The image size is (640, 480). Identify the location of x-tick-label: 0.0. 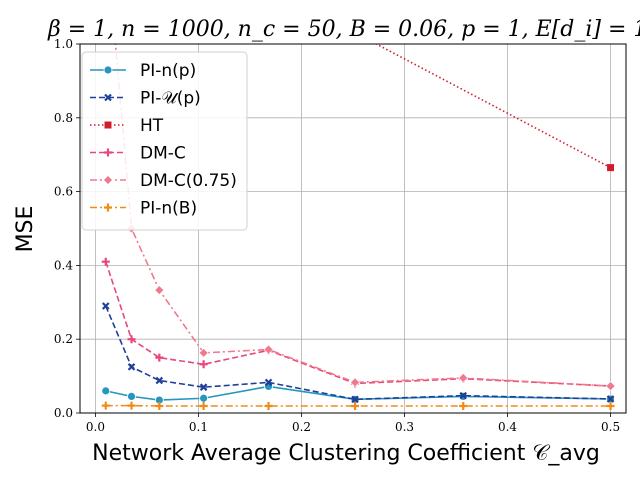
(95, 427).